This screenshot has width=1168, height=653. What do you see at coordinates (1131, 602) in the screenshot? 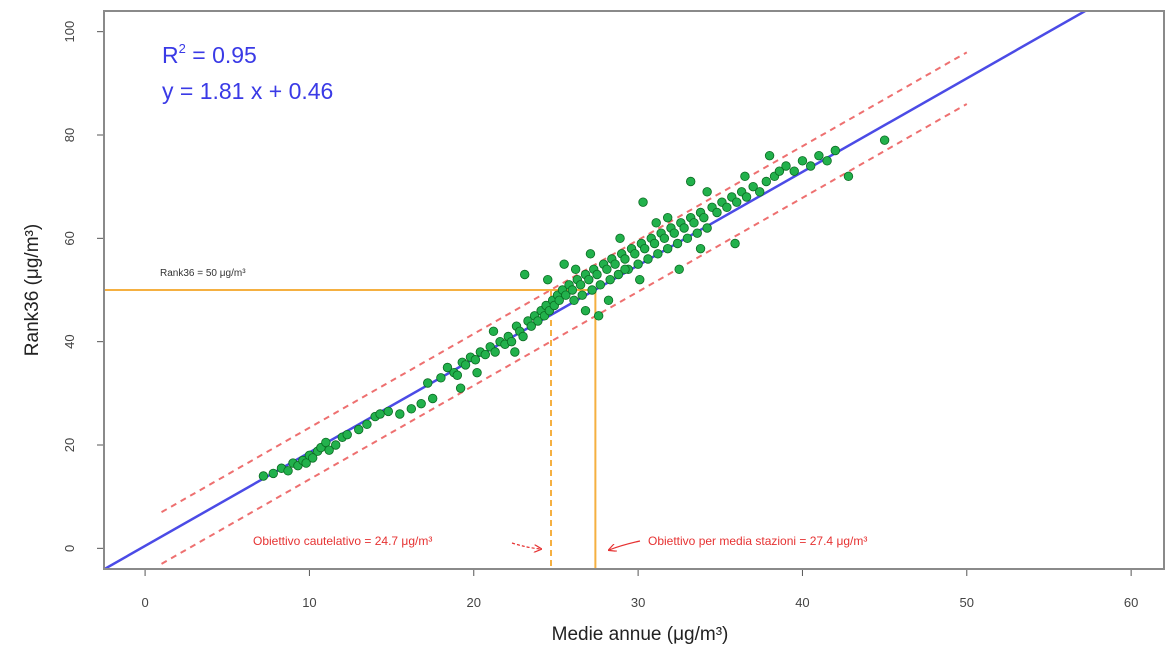
I see `x-tick-label: 60` at bounding box center [1131, 602].